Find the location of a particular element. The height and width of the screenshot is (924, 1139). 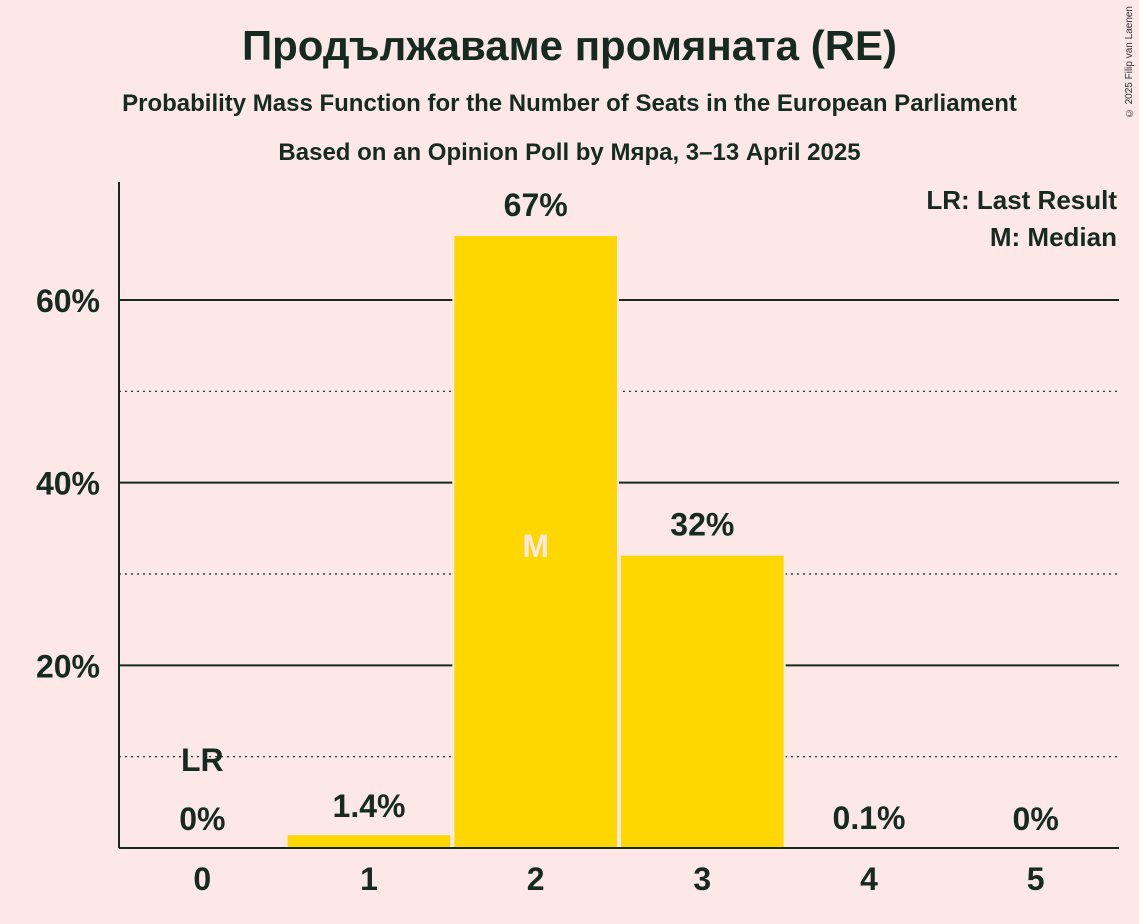

legend-item: LR: Last Result is located at coordinates (1021, 200).